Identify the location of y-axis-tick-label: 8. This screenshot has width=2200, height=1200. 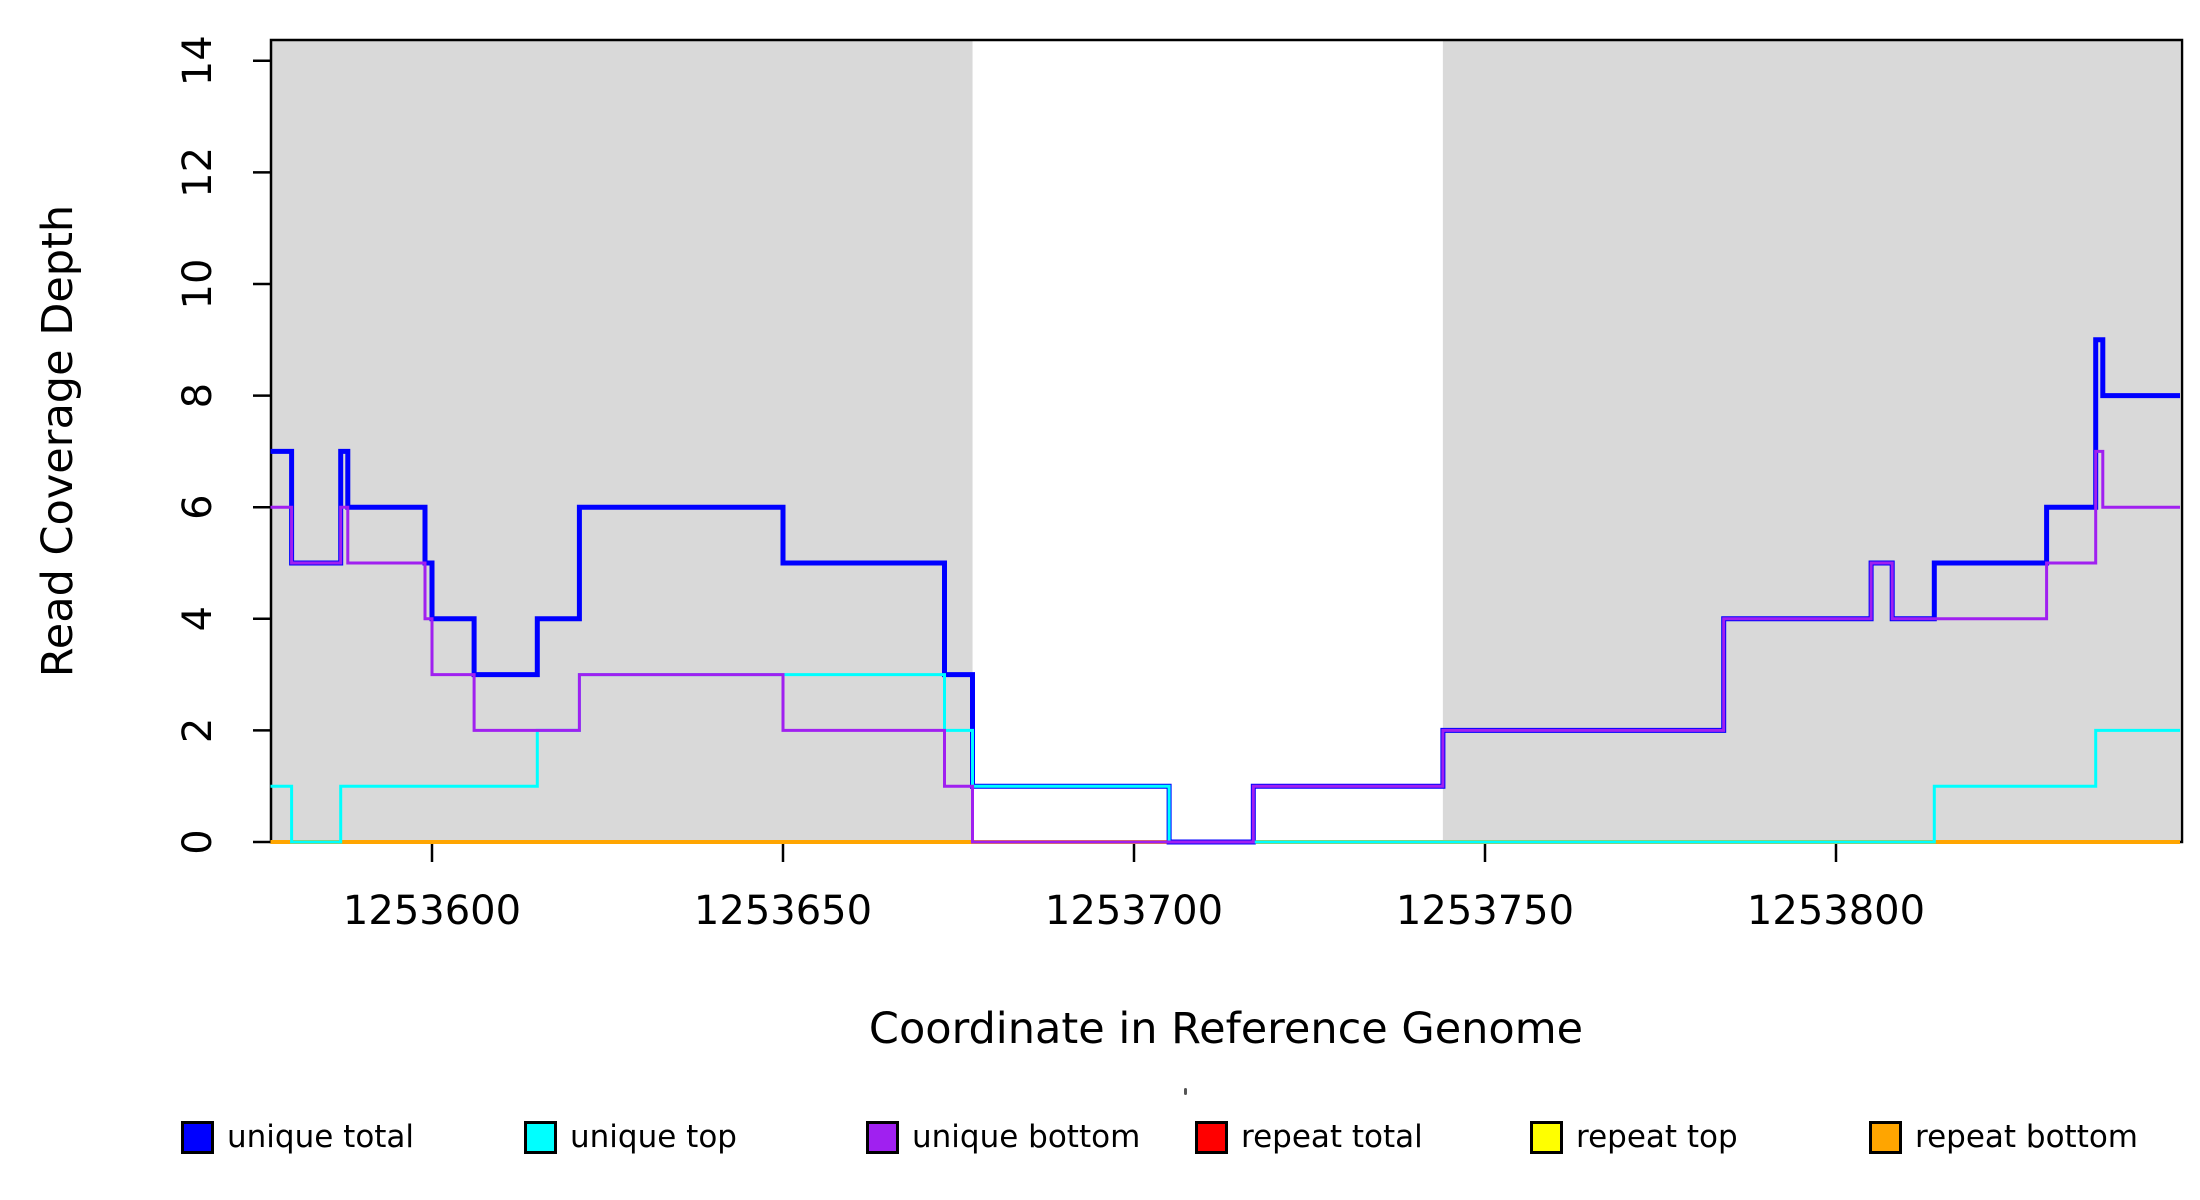
(198, 395).